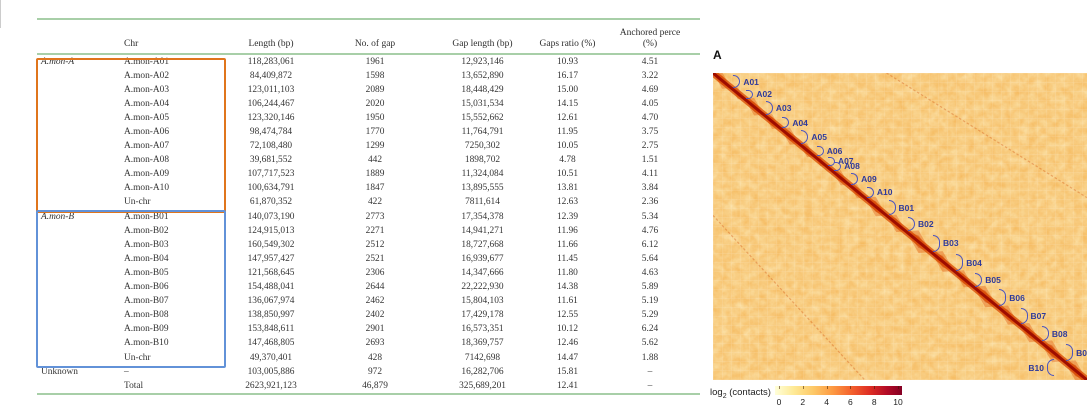 The height and width of the screenshot is (412, 1087). I want to click on cell-anchored: 4.05, so click(650, 103).